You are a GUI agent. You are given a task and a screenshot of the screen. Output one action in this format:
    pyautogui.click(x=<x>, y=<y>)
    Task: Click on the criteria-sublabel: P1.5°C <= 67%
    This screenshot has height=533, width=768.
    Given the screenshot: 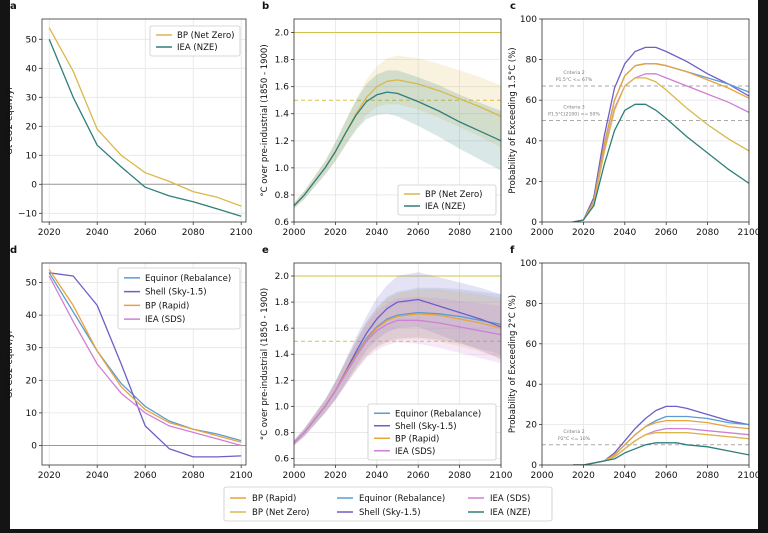 What is the action you would take?
    pyautogui.click(x=574, y=80)
    